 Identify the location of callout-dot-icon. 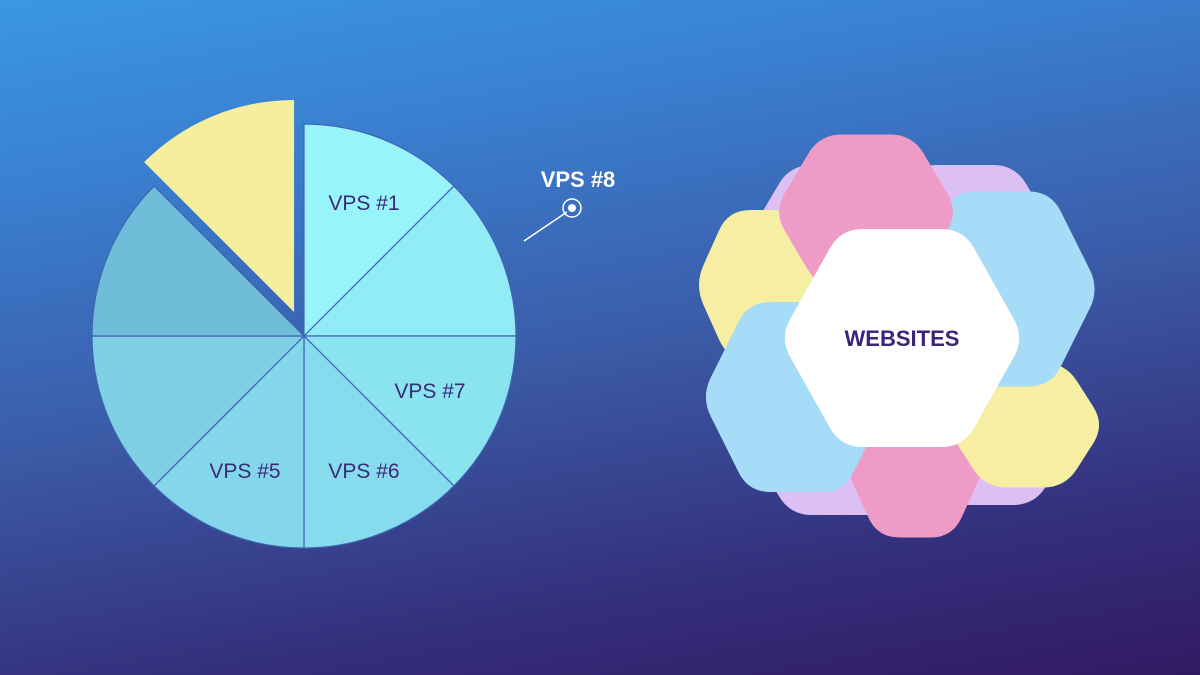
(572, 208).